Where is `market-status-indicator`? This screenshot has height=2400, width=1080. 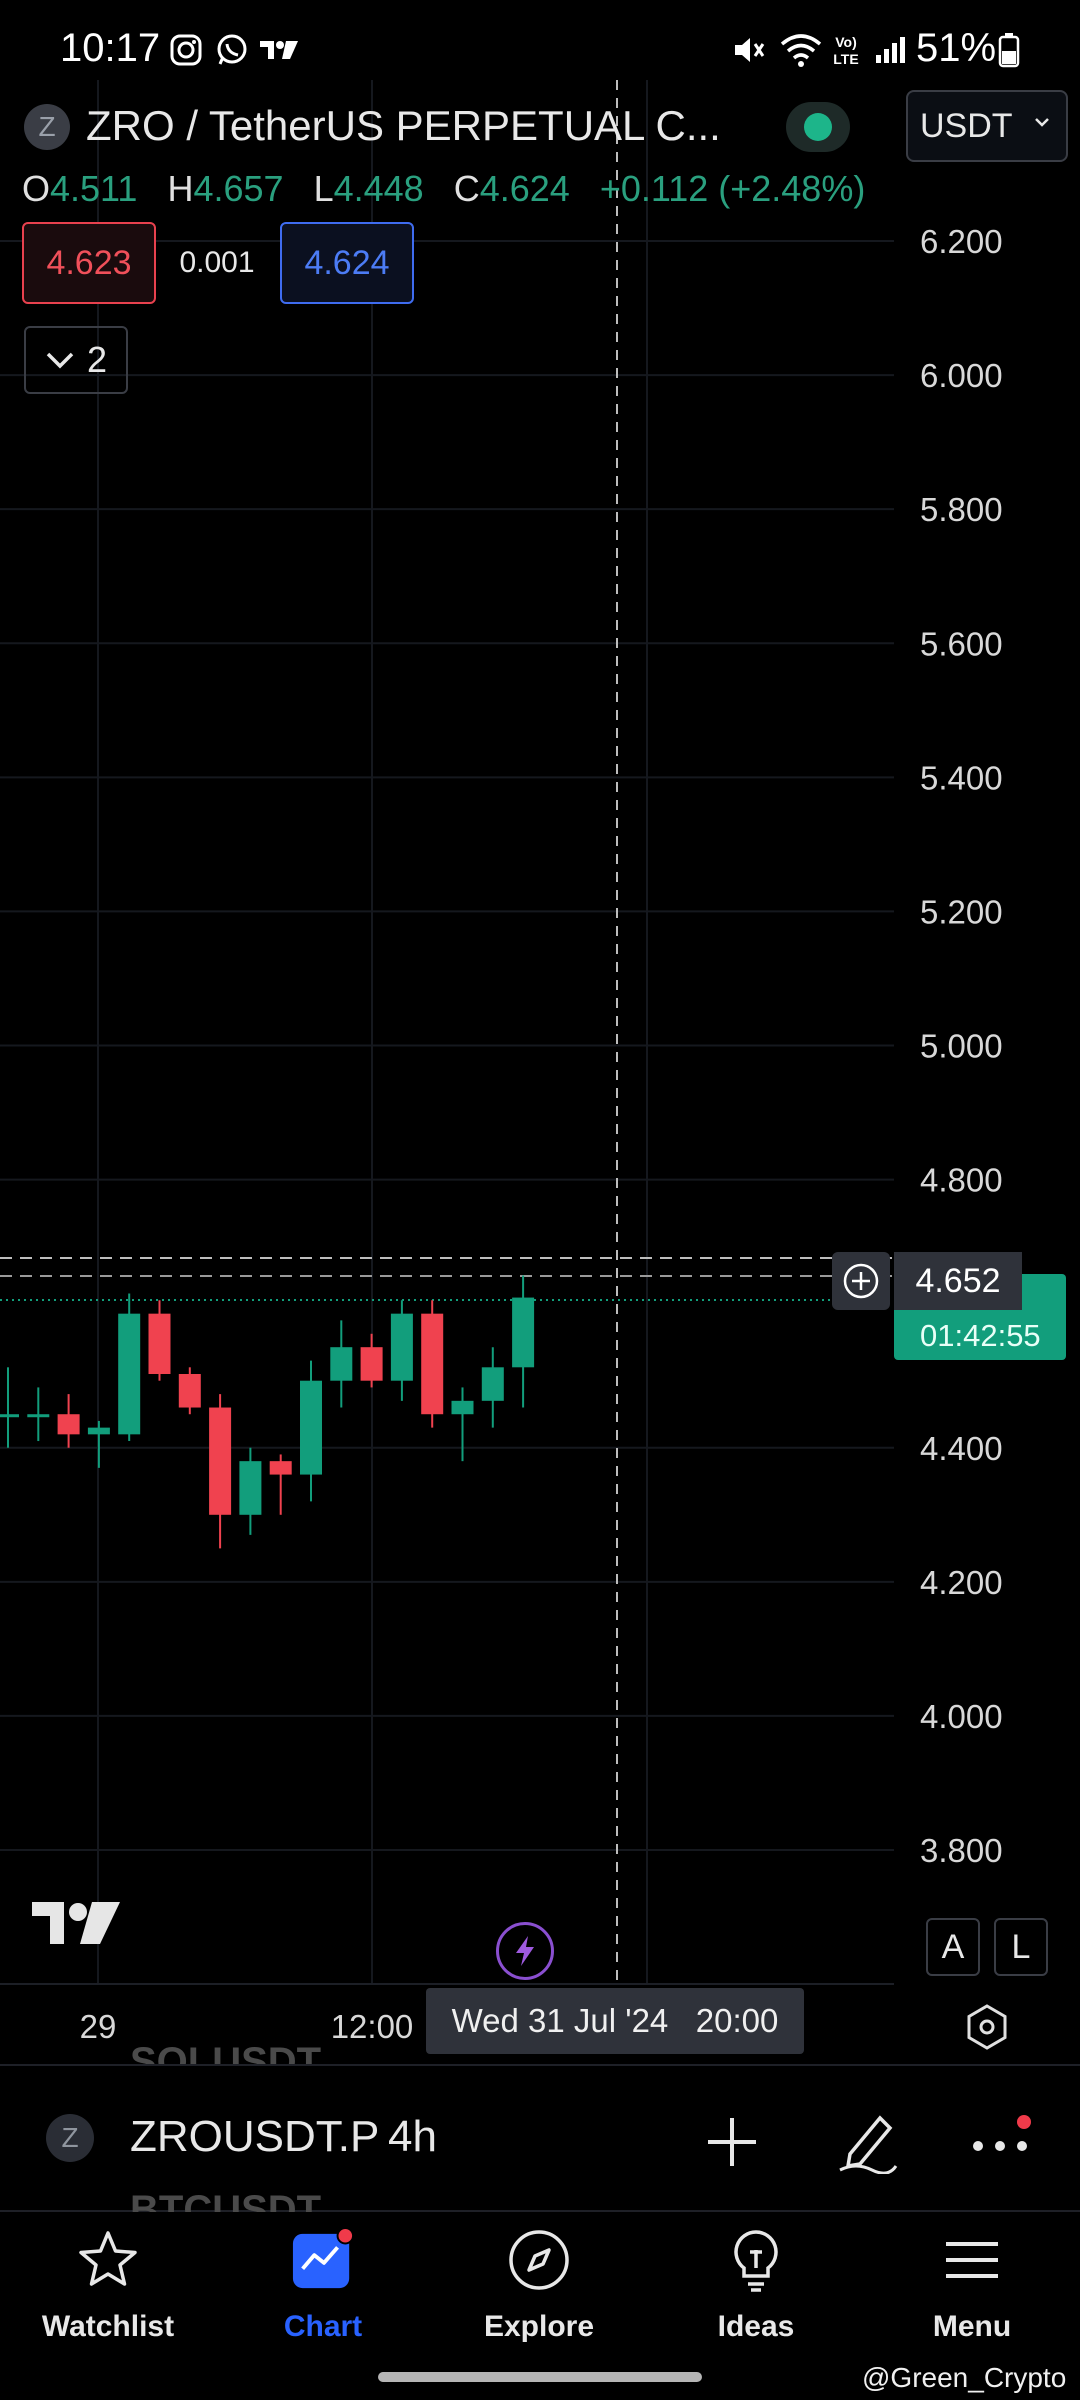
market-status-indicator is located at coordinates (818, 127).